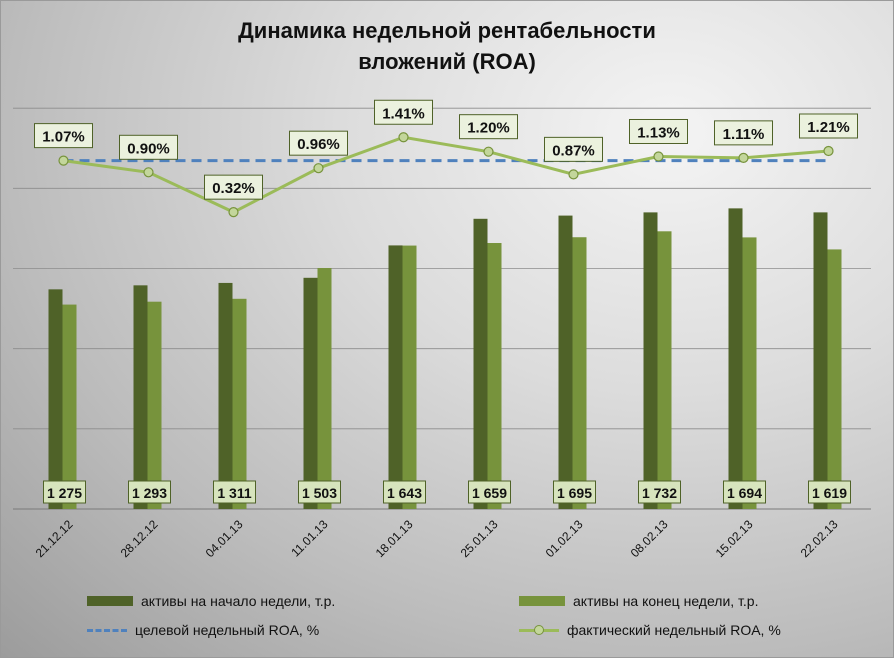  What do you see at coordinates (734, 538) in the screenshot?
I see `x-tick-label: 15.02.13` at bounding box center [734, 538].